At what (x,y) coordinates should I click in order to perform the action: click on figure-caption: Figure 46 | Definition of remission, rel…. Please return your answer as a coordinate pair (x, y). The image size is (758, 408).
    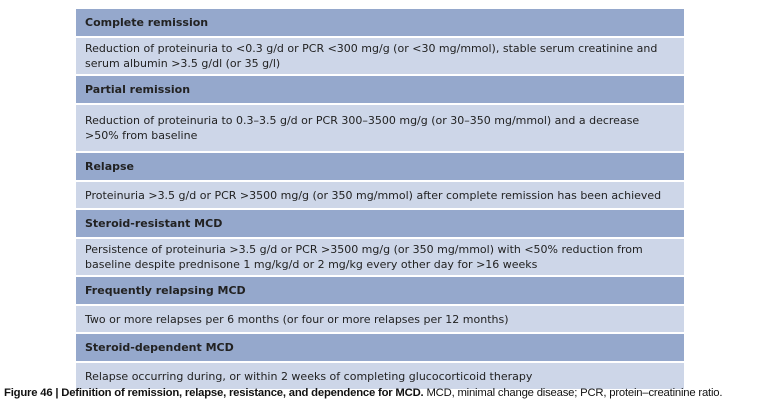
    Looking at the image, I should click on (380, 393).